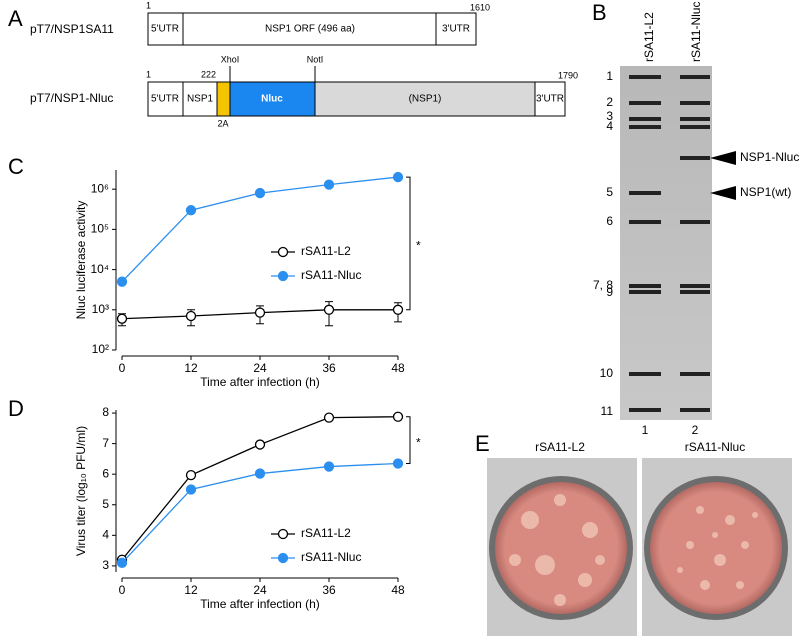  What do you see at coordinates (609, 221) in the screenshot?
I see `band-label: 6` at bounding box center [609, 221].